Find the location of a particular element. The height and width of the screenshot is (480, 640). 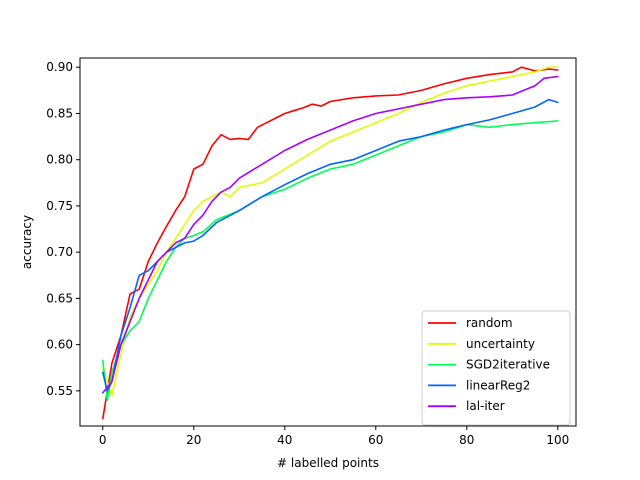

y-tick-label: 0.80 is located at coordinates (59, 160).